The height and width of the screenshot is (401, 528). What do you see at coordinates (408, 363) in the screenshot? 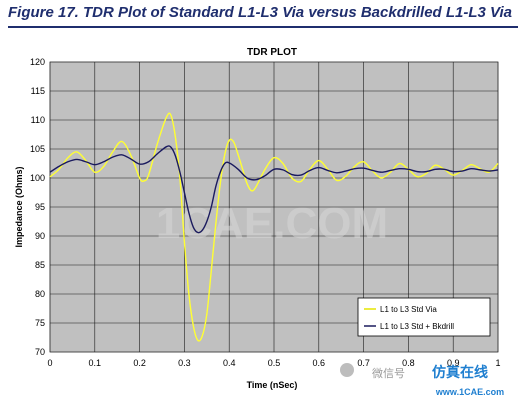
I see `x-tick-label: 0.8` at bounding box center [408, 363].